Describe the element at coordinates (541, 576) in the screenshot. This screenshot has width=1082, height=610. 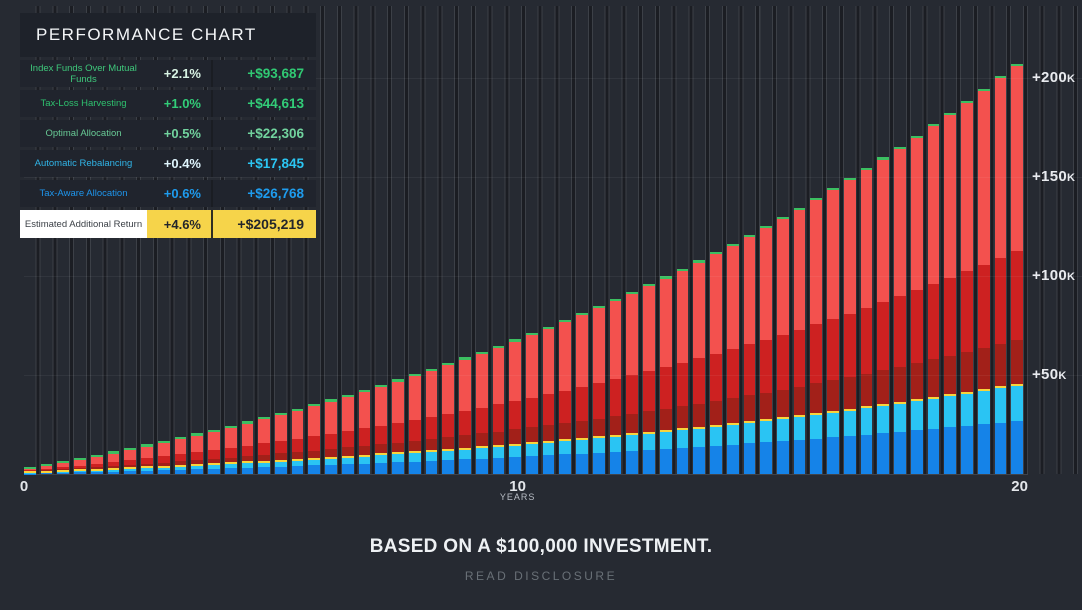
I see `read-disclosure-link: READ DISCLOSURE` at that location.